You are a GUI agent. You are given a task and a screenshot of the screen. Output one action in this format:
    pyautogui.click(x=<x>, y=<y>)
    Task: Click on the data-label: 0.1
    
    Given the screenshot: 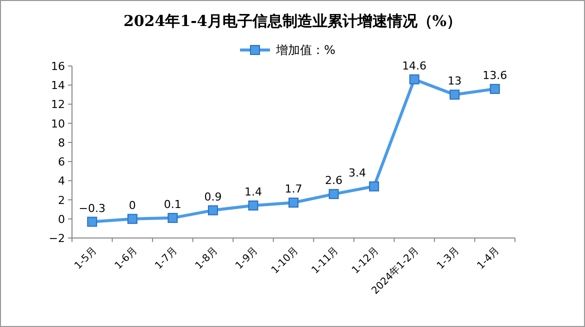 What is the action you would take?
    pyautogui.click(x=173, y=204)
    